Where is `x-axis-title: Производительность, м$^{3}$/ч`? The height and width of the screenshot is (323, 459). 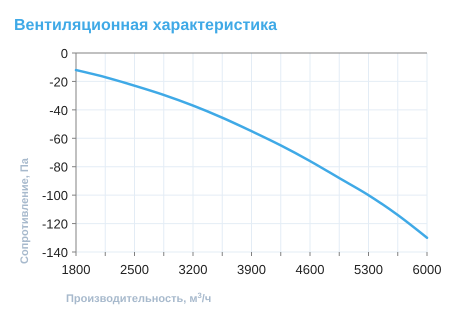
x-axis-title: Производительность, м$^{3}$/ч is located at coordinates (139, 297).